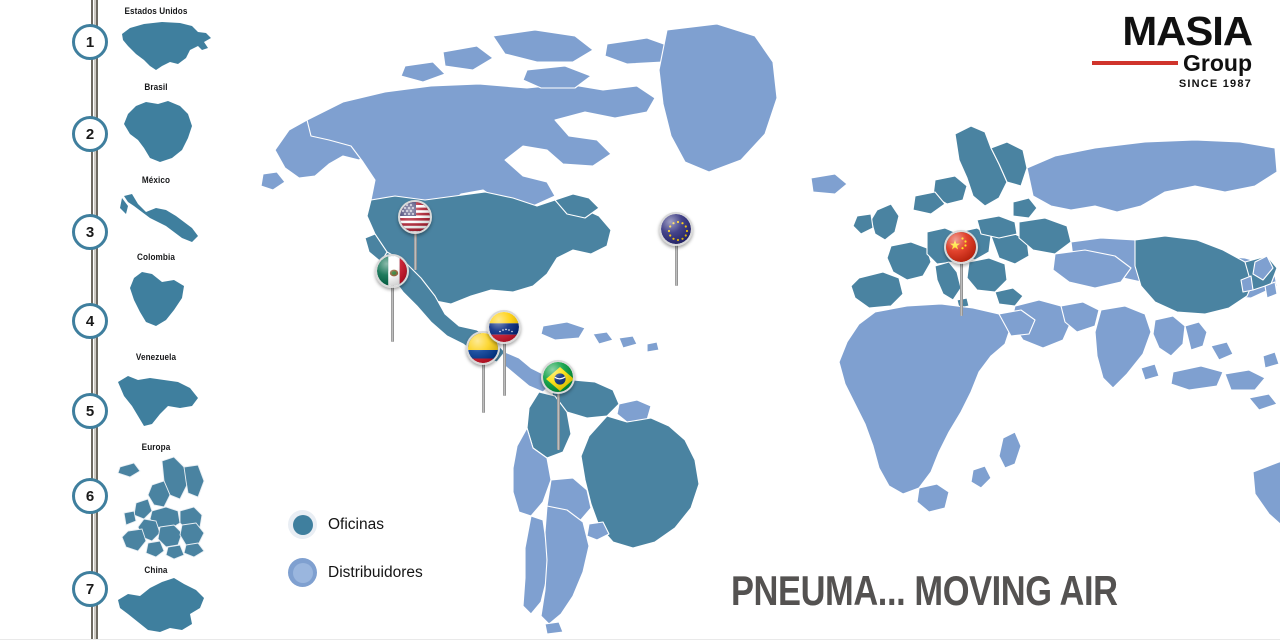  Describe the element at coordinates (156, 11) in the screenshot. I see `sidebar-label-estados-unidos: Estados Unidos` at that location.